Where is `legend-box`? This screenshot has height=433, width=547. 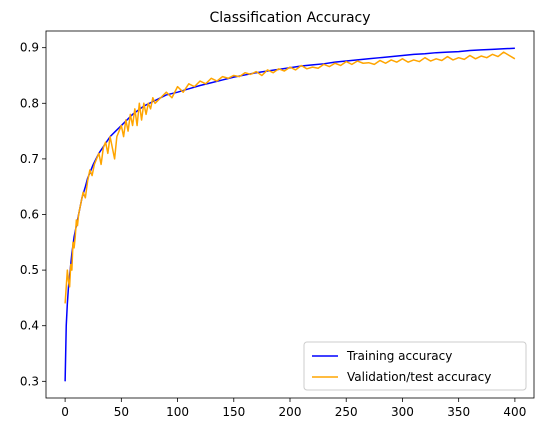
legend-box is located at coordinates (415, 366).